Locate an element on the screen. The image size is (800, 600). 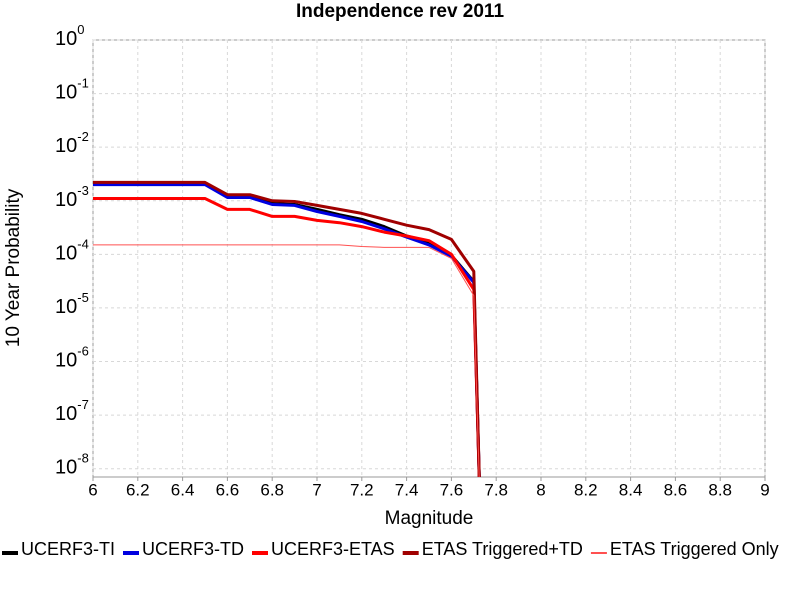
x-tick-label: 7 is located at coordinates (316, 489).